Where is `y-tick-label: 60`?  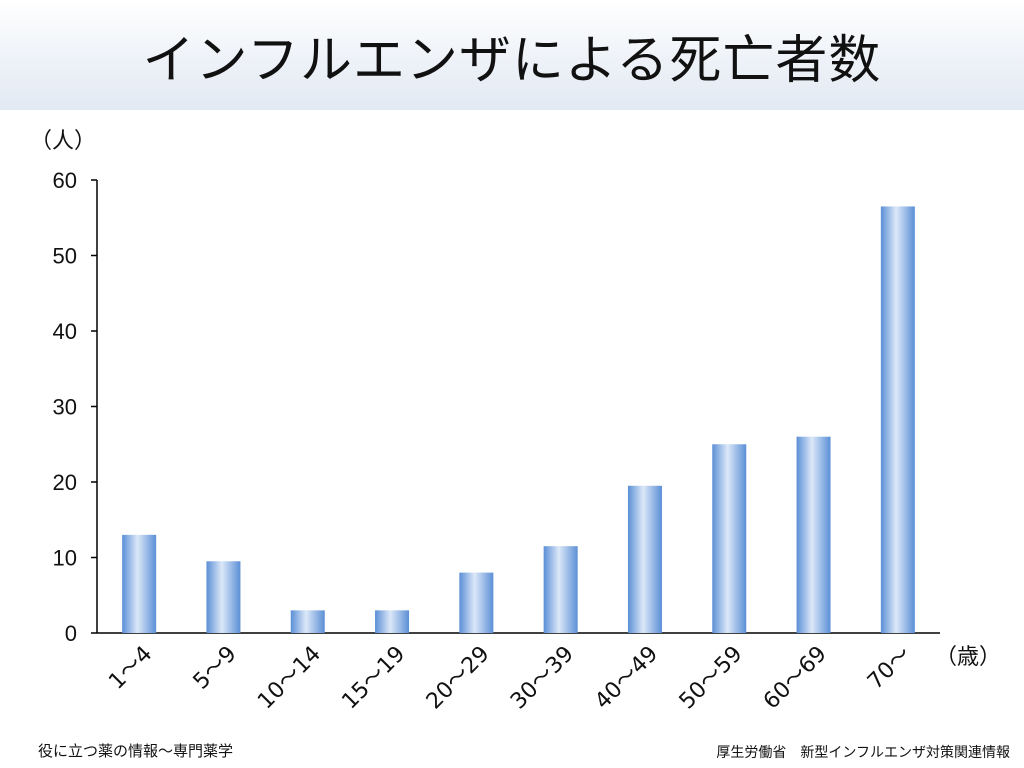
y-tick-label: 60 is located at coordinates (65, 180).